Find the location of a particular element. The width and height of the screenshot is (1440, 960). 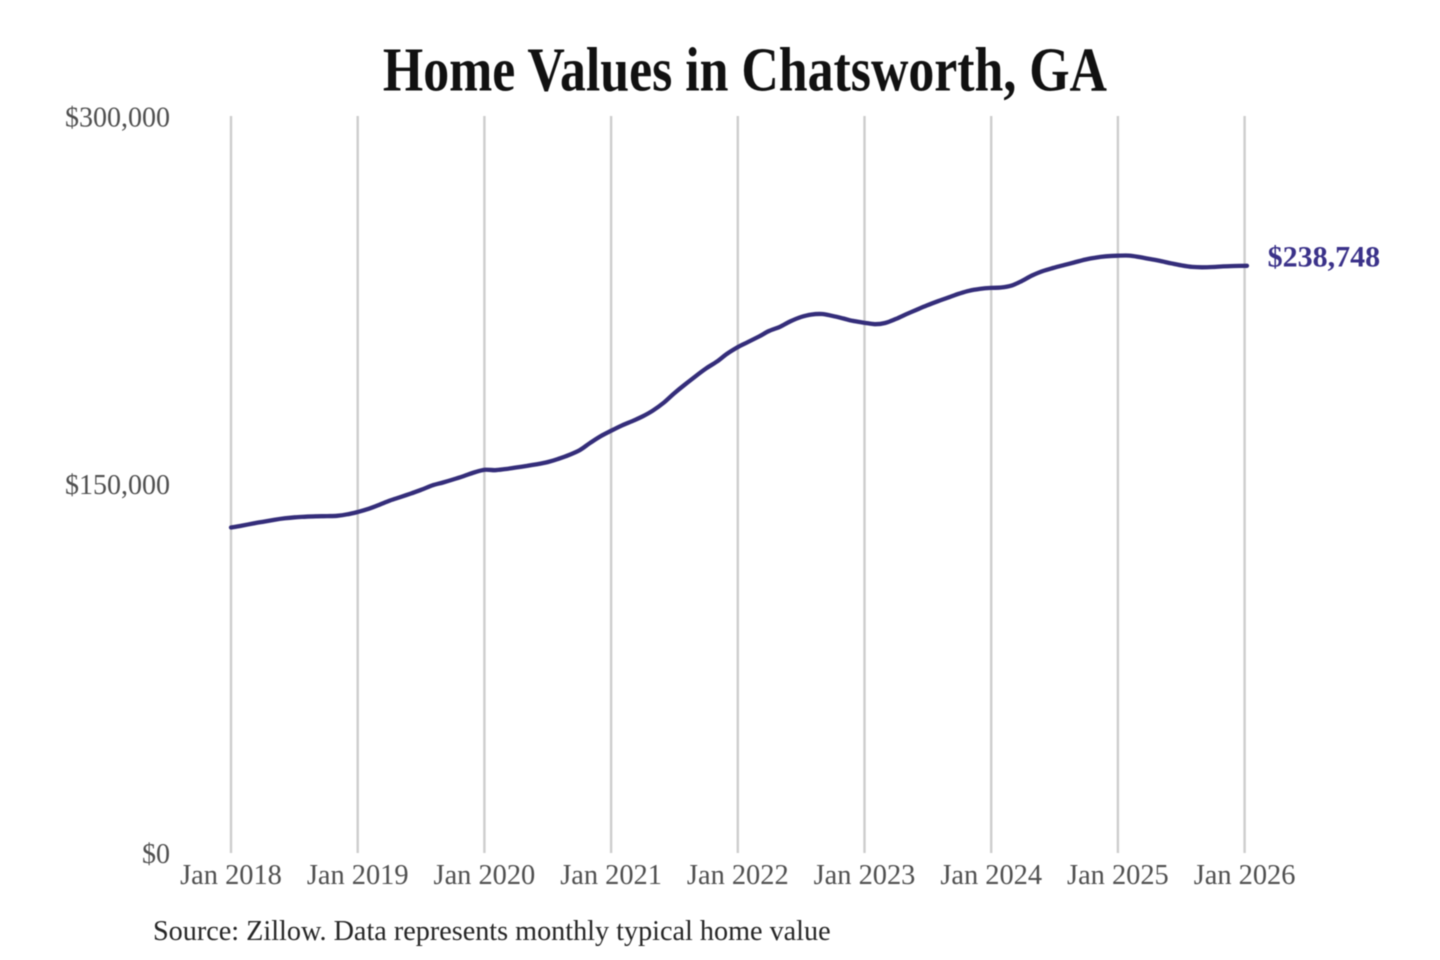

svg-text: Jan 2022 is located at coordinates (738, 875).